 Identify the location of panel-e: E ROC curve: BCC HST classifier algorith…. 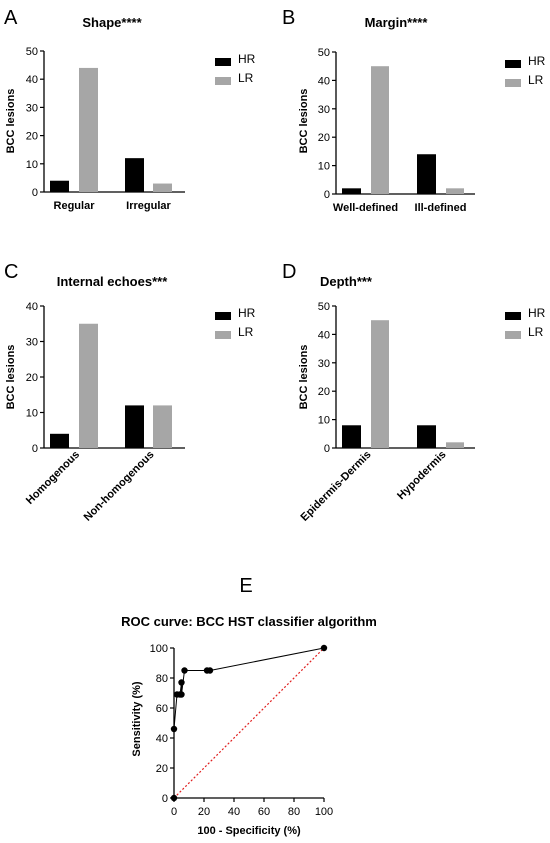
(249, 706).